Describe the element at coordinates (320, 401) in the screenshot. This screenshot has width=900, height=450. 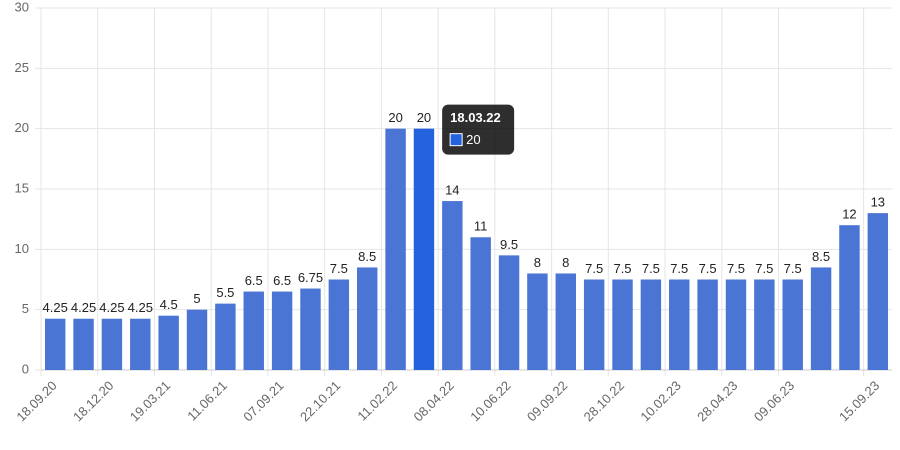
I see `x-tick-label: 22.10.21` at that location.